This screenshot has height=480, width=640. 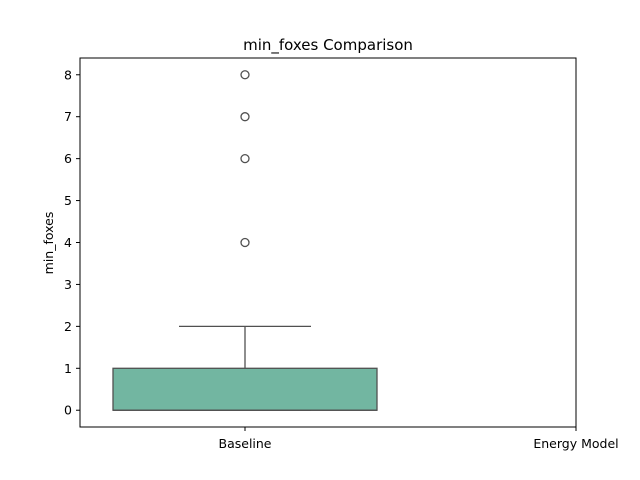 I want to click on y-tick-label: 3, so click(x=68, y=284).